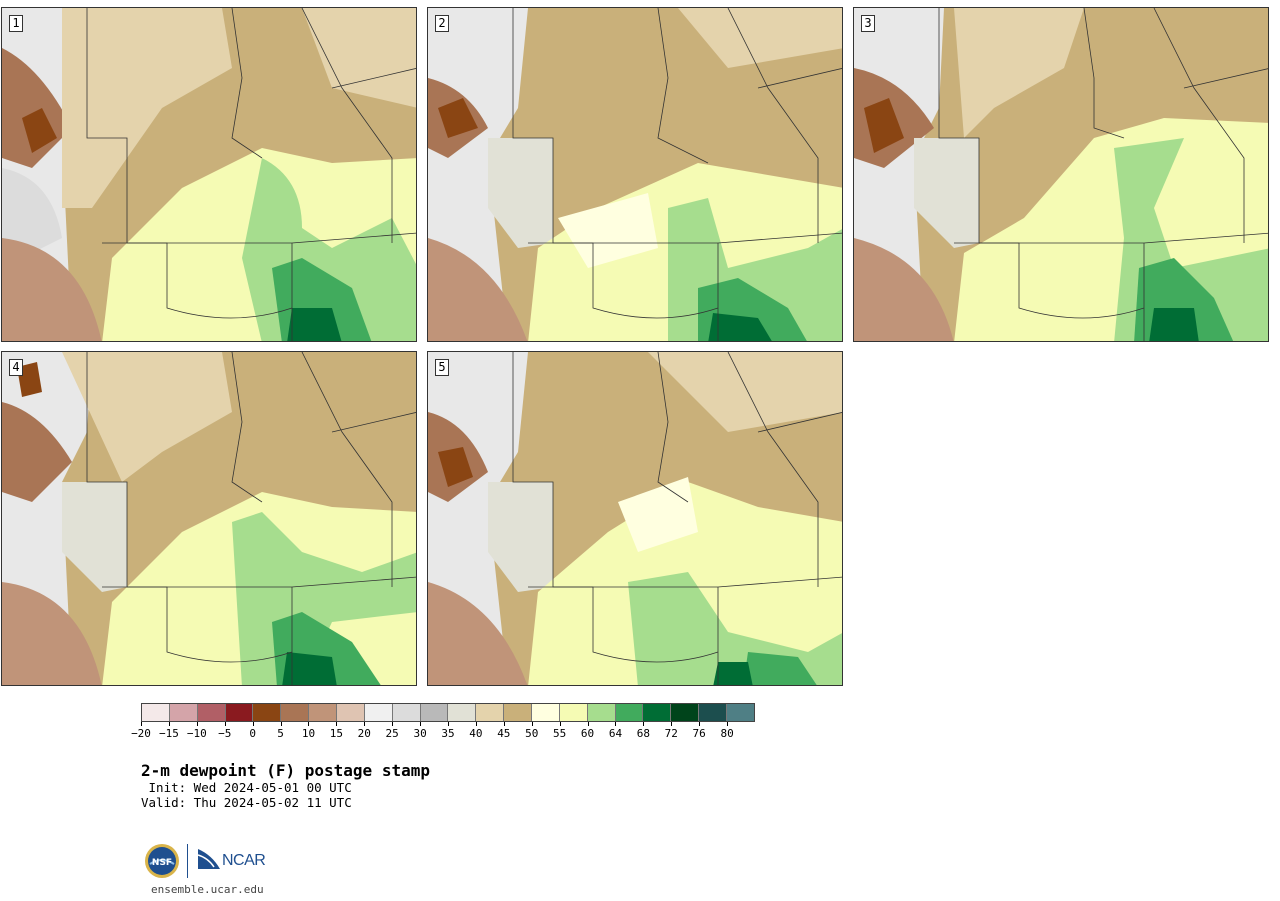 The height and width of the screenshot is (901, 1280). I want to click on nsf-logo-text: NSF, so click(162, 863).